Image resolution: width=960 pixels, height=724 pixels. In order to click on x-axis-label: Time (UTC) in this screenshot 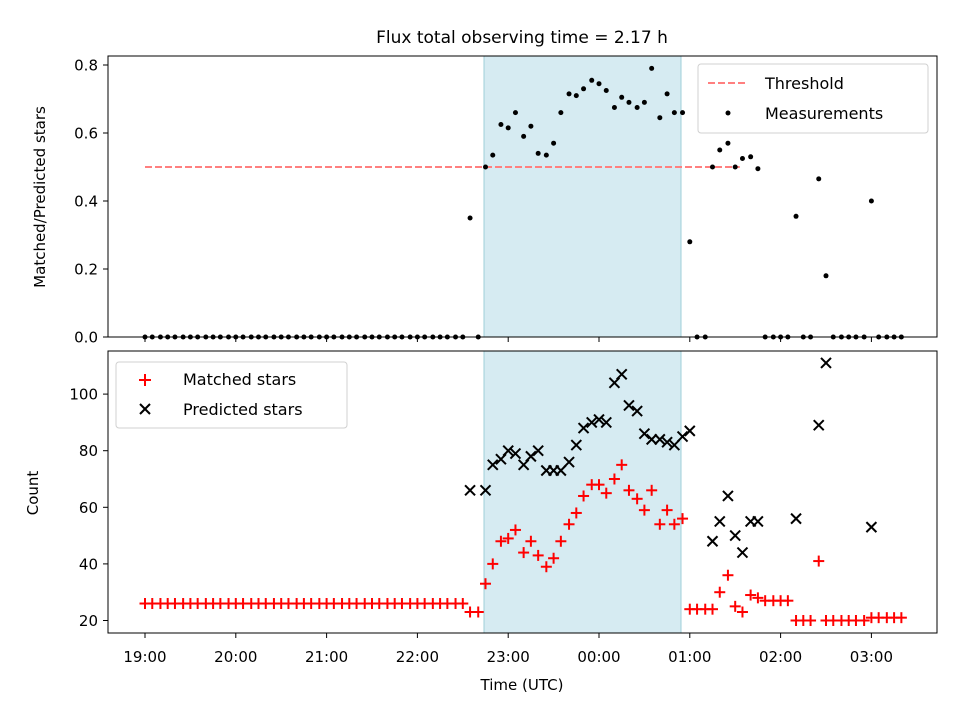, I will do `click(522, 685)`.